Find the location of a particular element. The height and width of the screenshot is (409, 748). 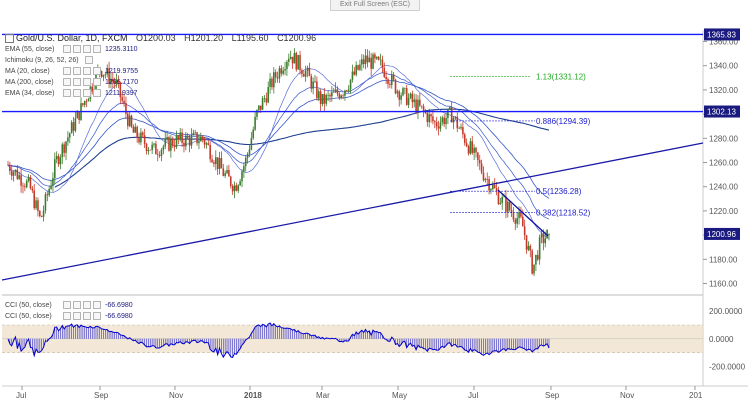

low-value: L1195.60 is located at coordinates (250, 38).